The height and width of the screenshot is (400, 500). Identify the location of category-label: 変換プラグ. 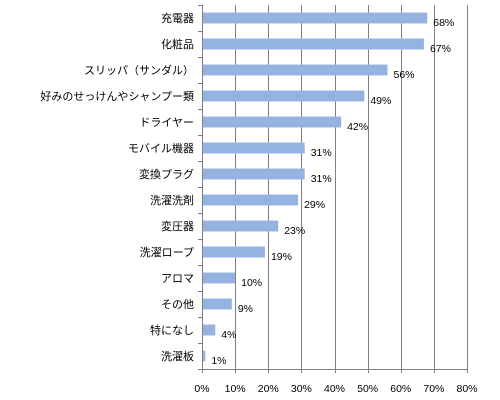
(166, 174).